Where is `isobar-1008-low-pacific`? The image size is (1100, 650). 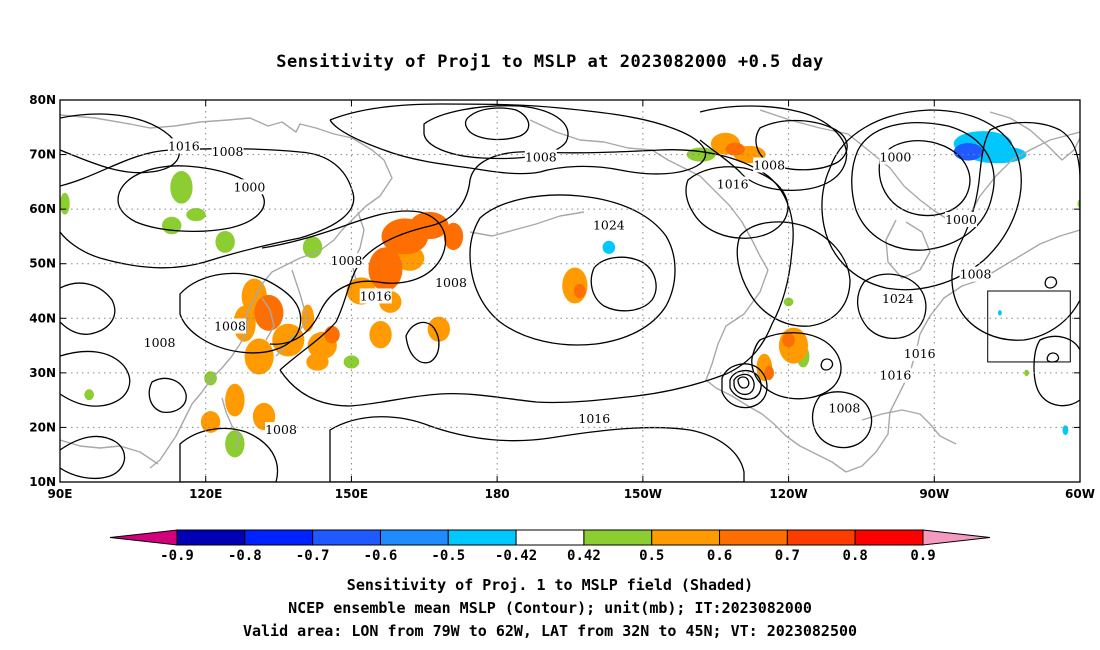 isobar-1008-low-pacific is located at coordinates (422, 342).